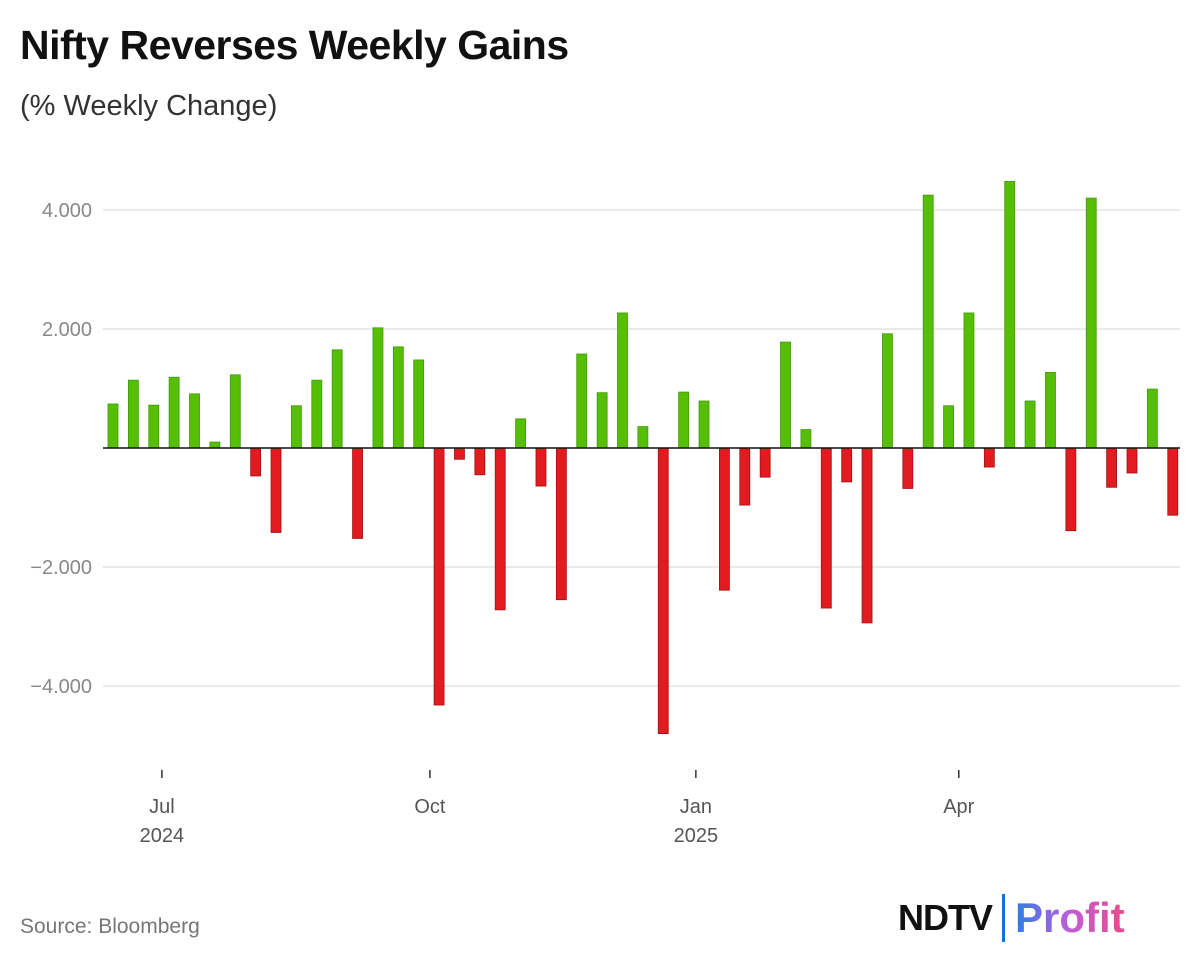 The width and height of the screenshot is (1200, 961). I want to click on y-tick-label: 2.000, so click(67, 330).